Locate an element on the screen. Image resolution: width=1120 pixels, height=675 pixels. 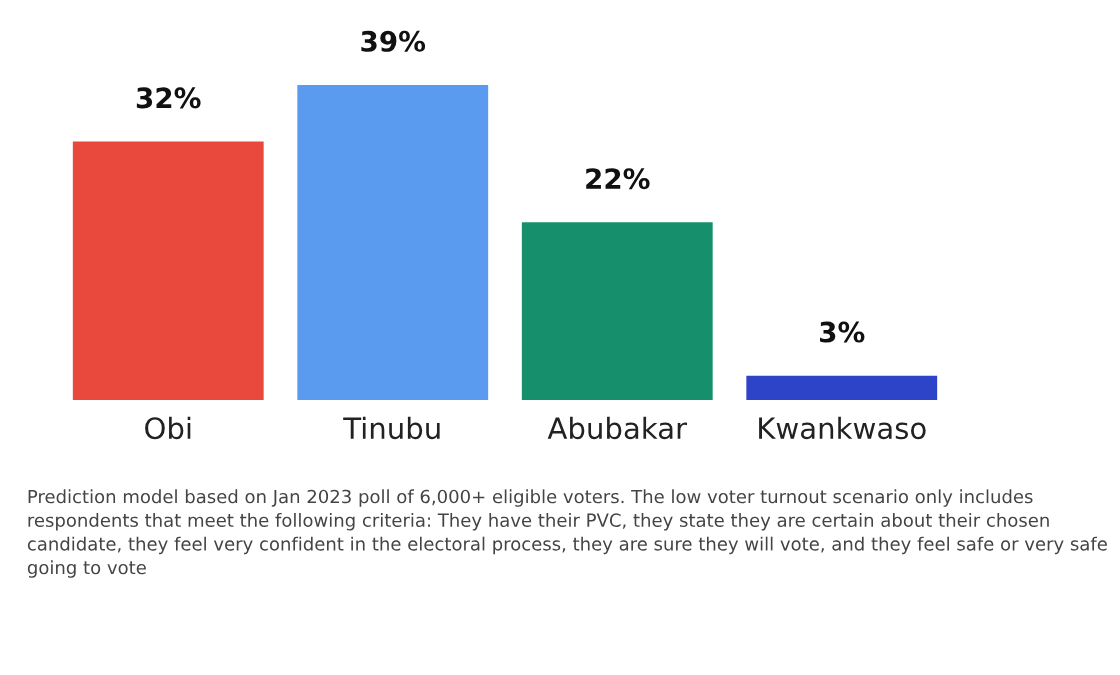
x-tick-label: Kwankwaso is located at coordinates (842, 428).